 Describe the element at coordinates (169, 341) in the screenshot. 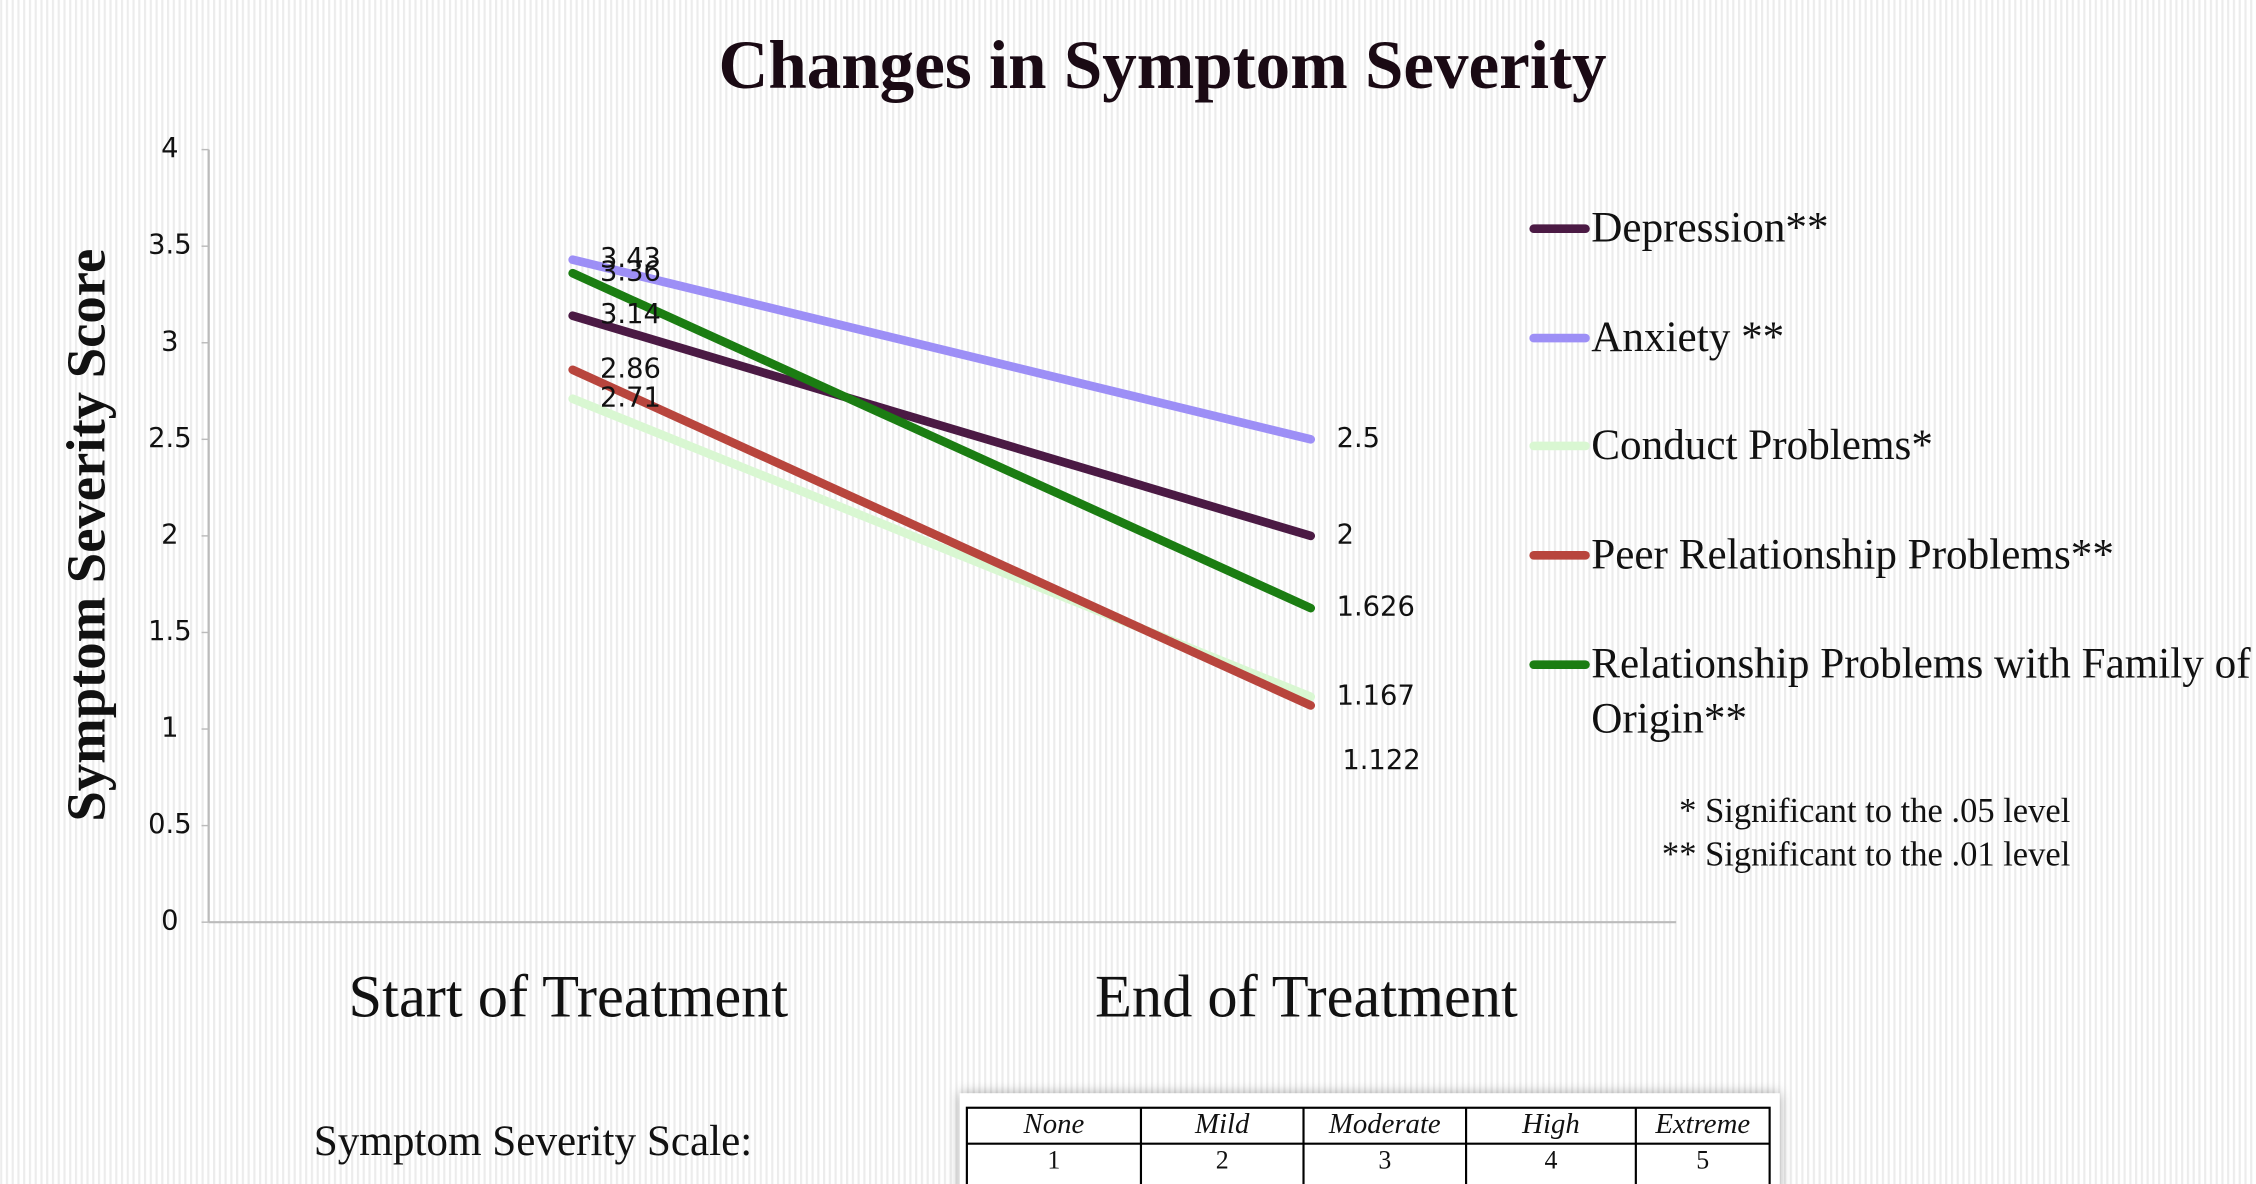

I see `y-tick-label: 3` at that location.